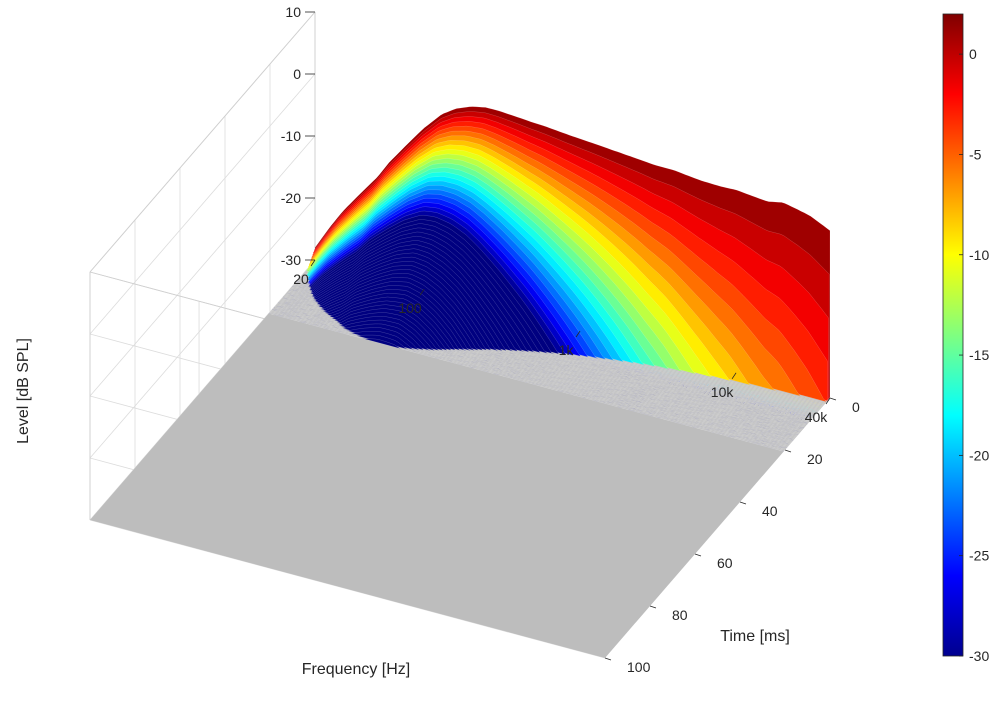 Image resolution: width=1000 pixels, height=701 pixels. I want to click on colorbar-ticks: 0 -5 -10 -15 -20 -25 -30, so click(974, 355).